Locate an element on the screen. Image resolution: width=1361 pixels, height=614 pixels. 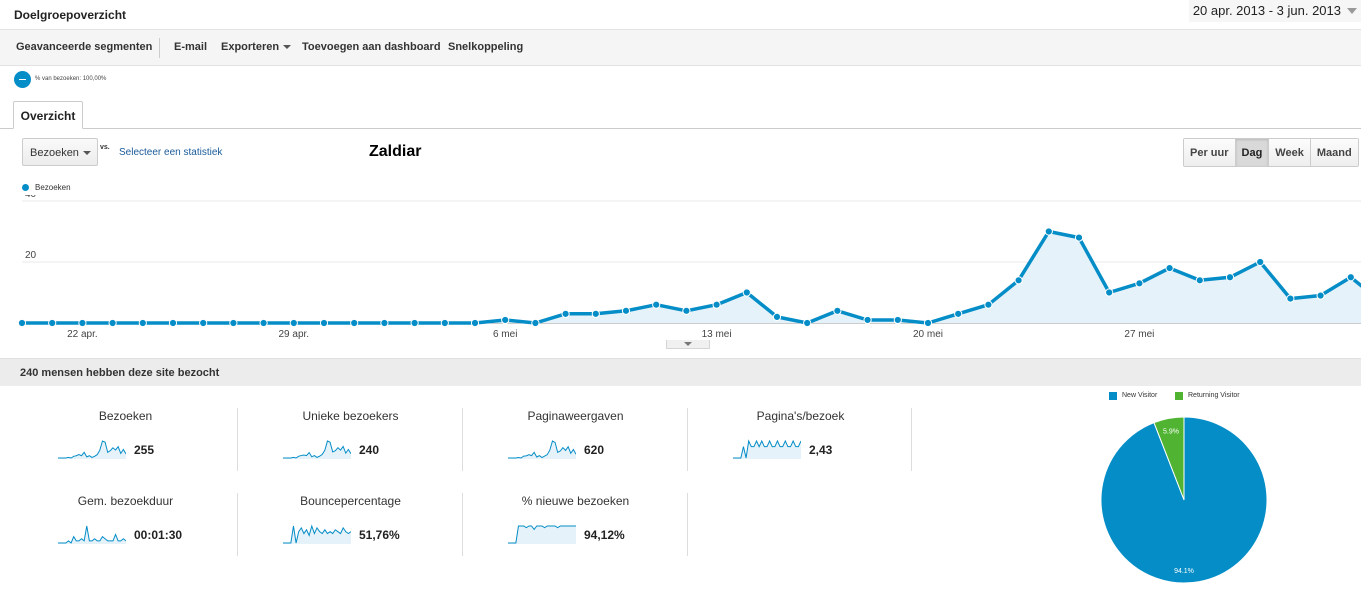
pie-slice is located at coordinates (1184, 500).